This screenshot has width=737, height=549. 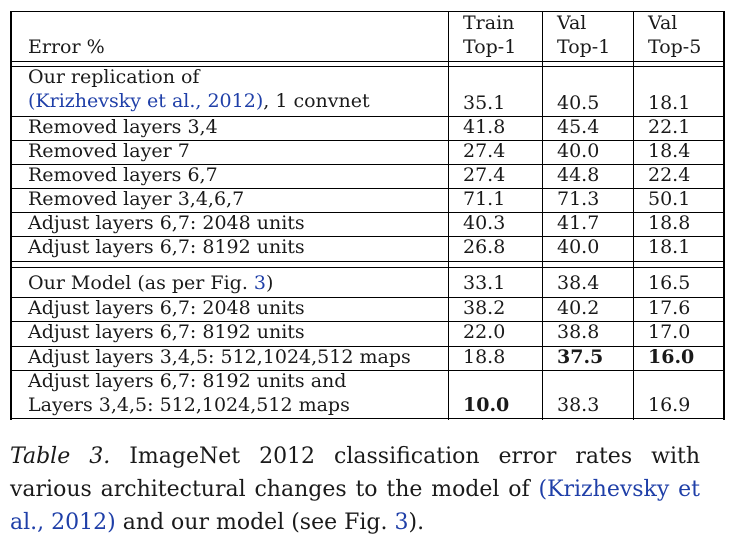 What do you see at coordinates (669, 127) in the screenshot?
I see `table-cell: 22.1` at bounding box center [669, 127].